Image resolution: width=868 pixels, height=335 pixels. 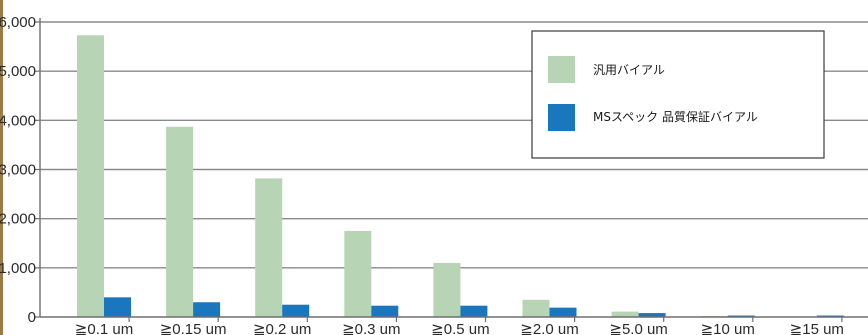 I want to click on x-tick-label: ≧0.1 um, so click(x=104, y=328).